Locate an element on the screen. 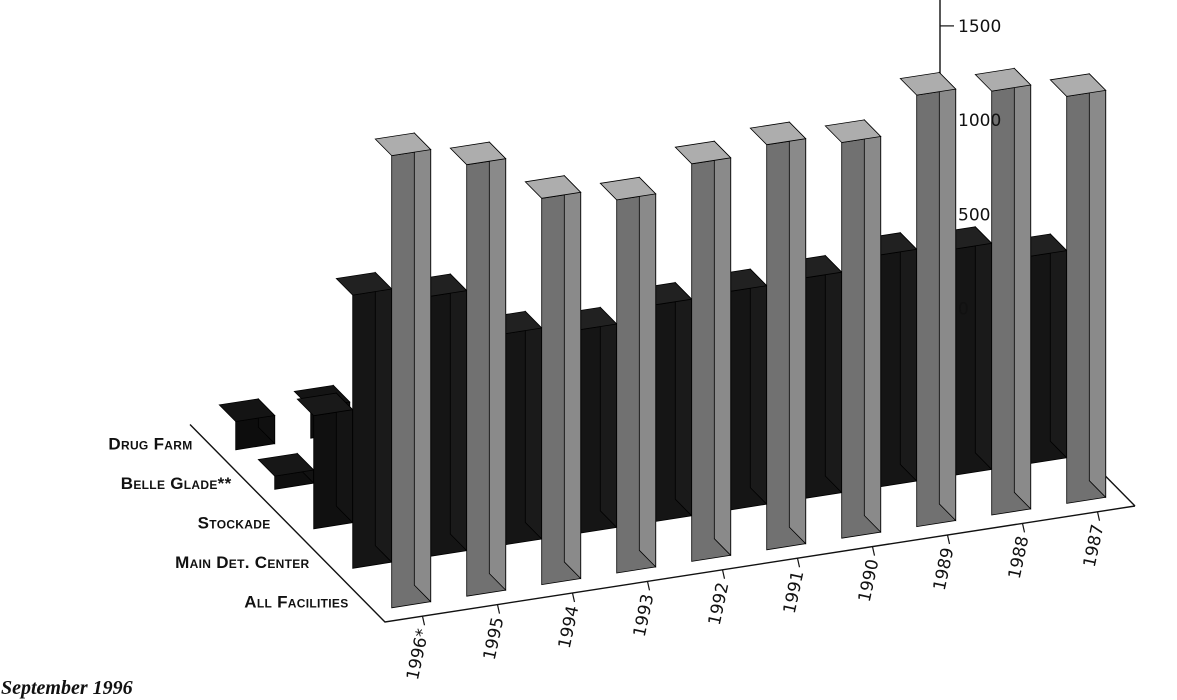 Image resolution: width=1177 pixels, height=700 pixels. year-label: 1992 is located at coordinates (719, 604).